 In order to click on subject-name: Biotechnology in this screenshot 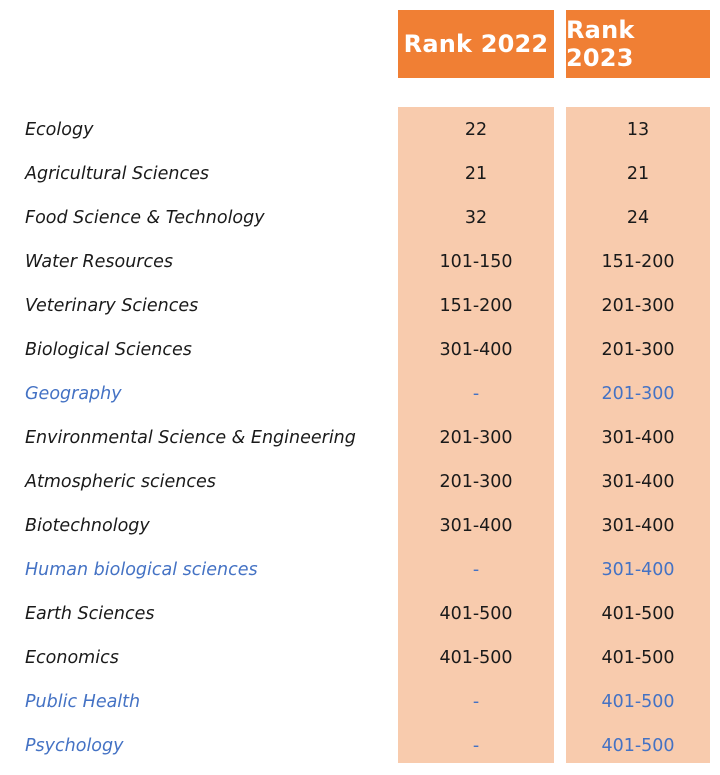, I will do `click(87, 526)`.